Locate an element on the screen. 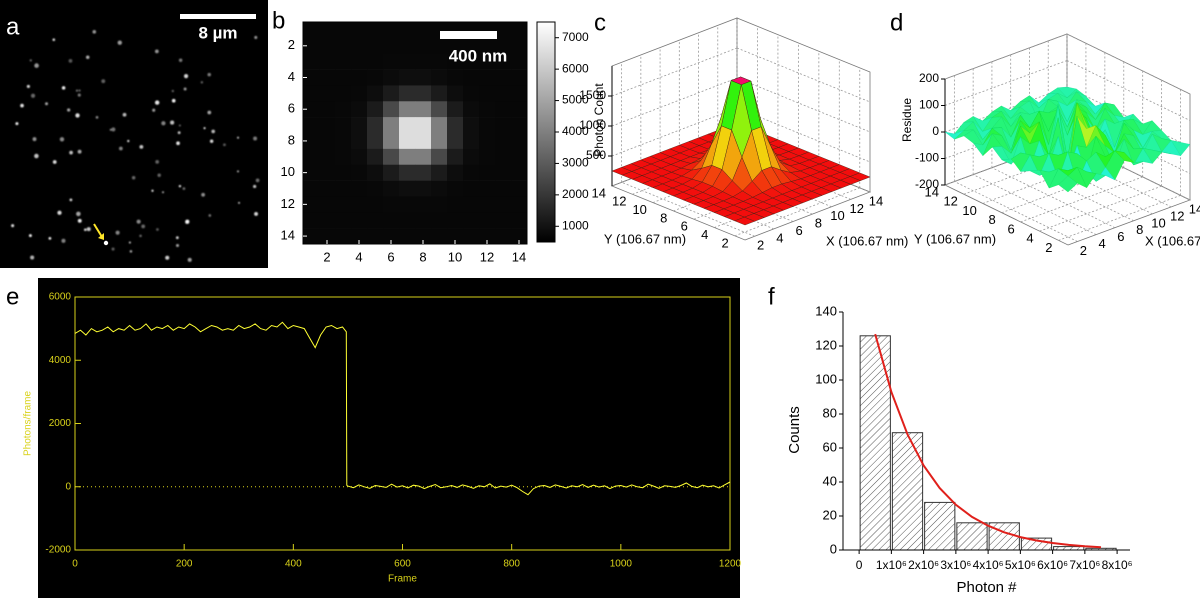  y-tick-label: 6000 is located at coordinates (60, 297).